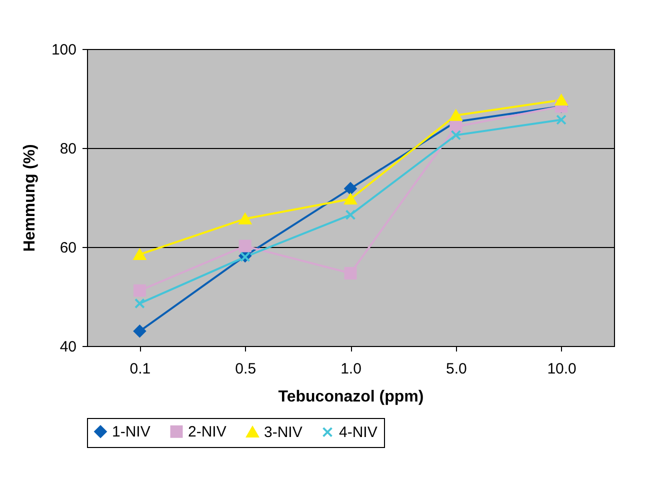  What do you see at coordinates (245, 369) in the screenshot?
I see `x-tick-label: 0.5` at bounding box center [245, 369].